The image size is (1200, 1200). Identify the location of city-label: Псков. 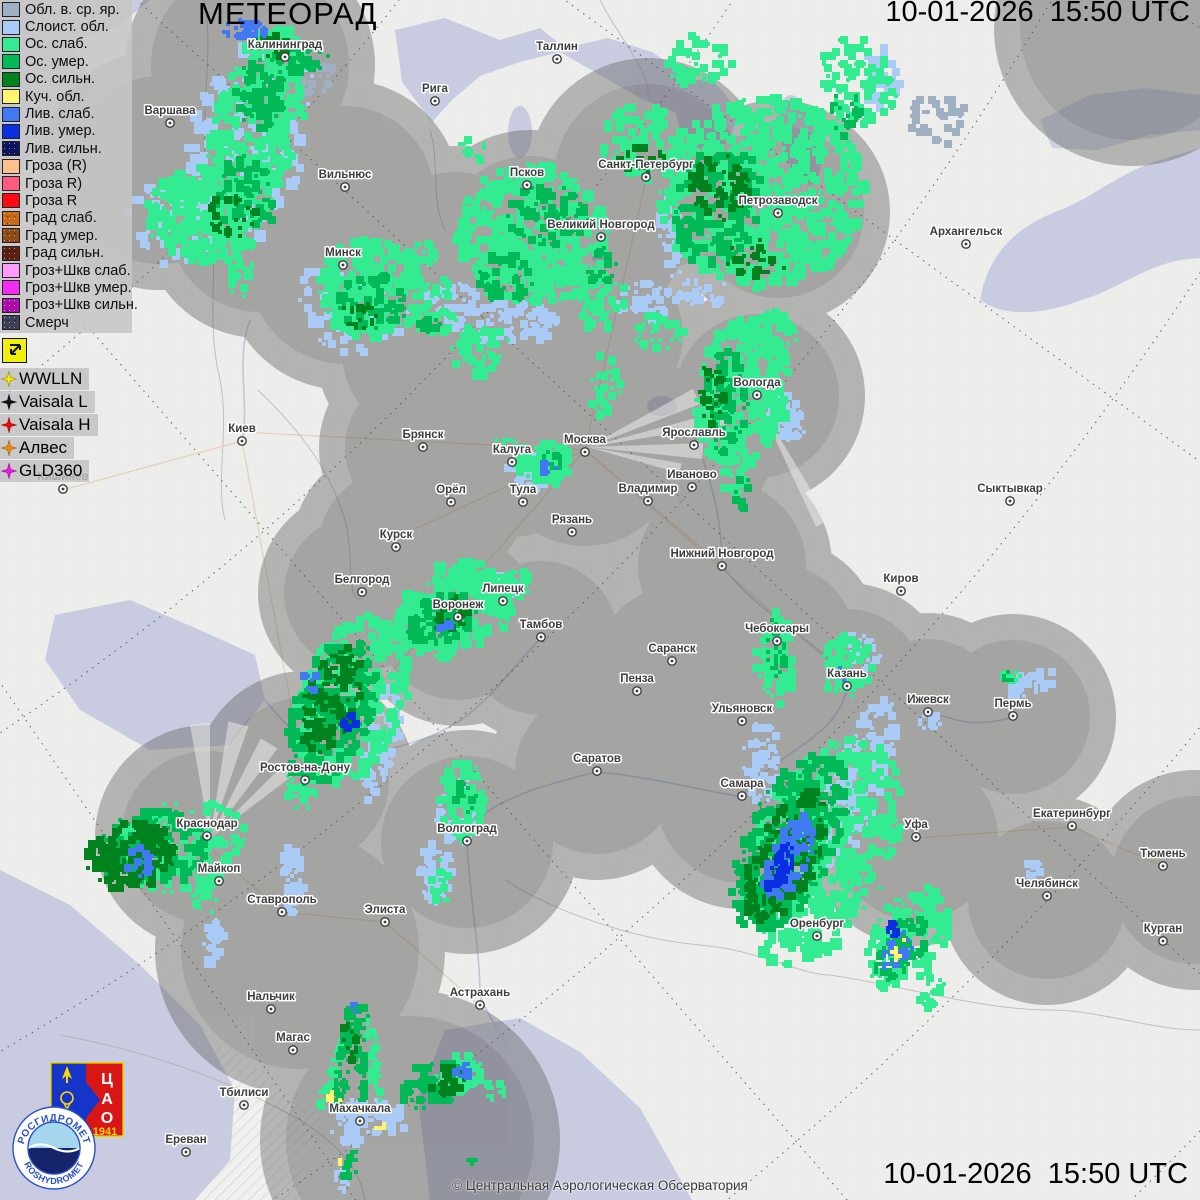
(527, 178).